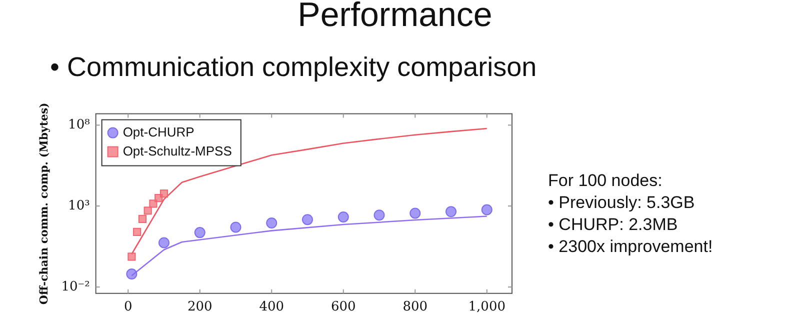 This screenshot has width=790, height=321. What do you see at coordinates (343, 307) in the screenshot?
I see `x-tick-label: 600` at bounding box center [343, 307].